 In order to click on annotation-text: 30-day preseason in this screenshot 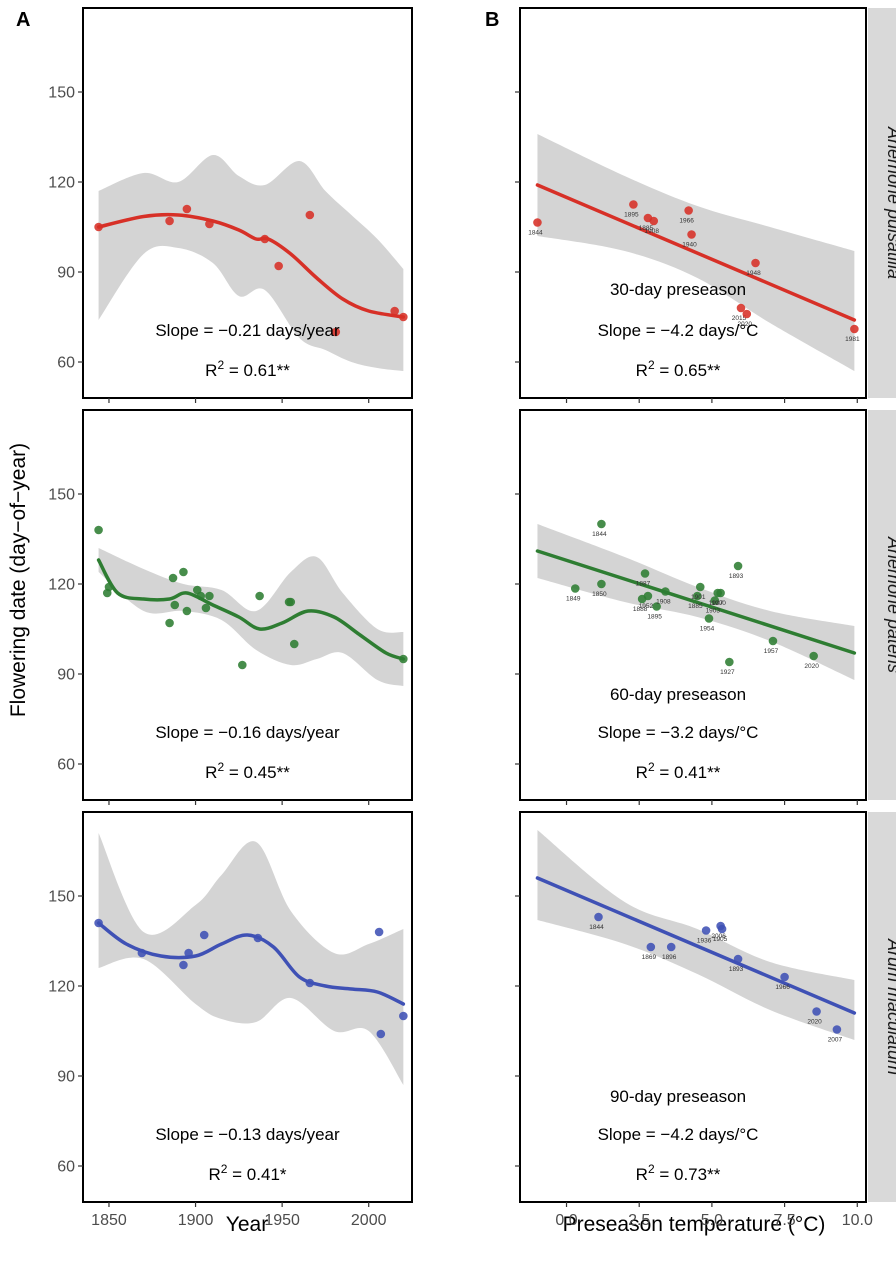, I will do `click(678, 289)`.